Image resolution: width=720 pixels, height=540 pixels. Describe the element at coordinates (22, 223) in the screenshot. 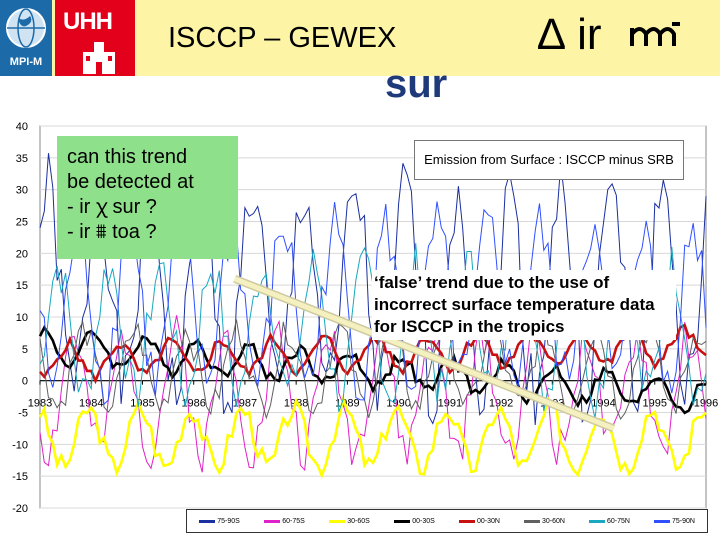

I see `y-tick-label: 25` at that location.